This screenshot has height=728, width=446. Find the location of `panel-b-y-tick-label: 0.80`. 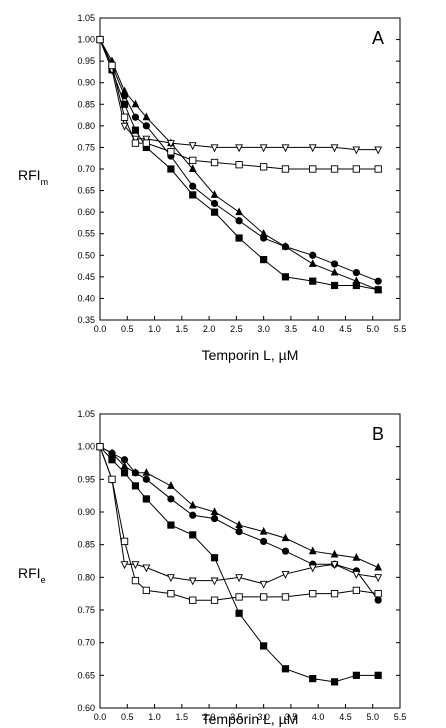

panel-b-y-tick-label: 0.80 is located at coordinates (86, 577).